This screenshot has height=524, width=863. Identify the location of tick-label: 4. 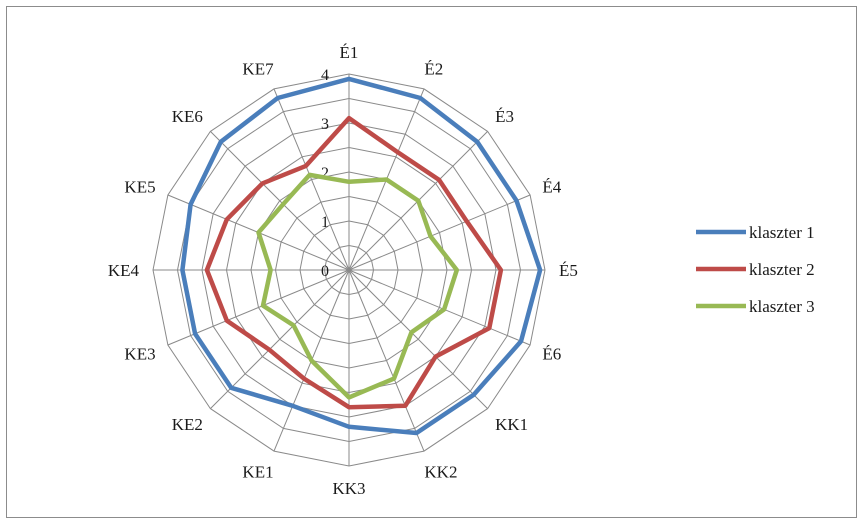
(325, 75).